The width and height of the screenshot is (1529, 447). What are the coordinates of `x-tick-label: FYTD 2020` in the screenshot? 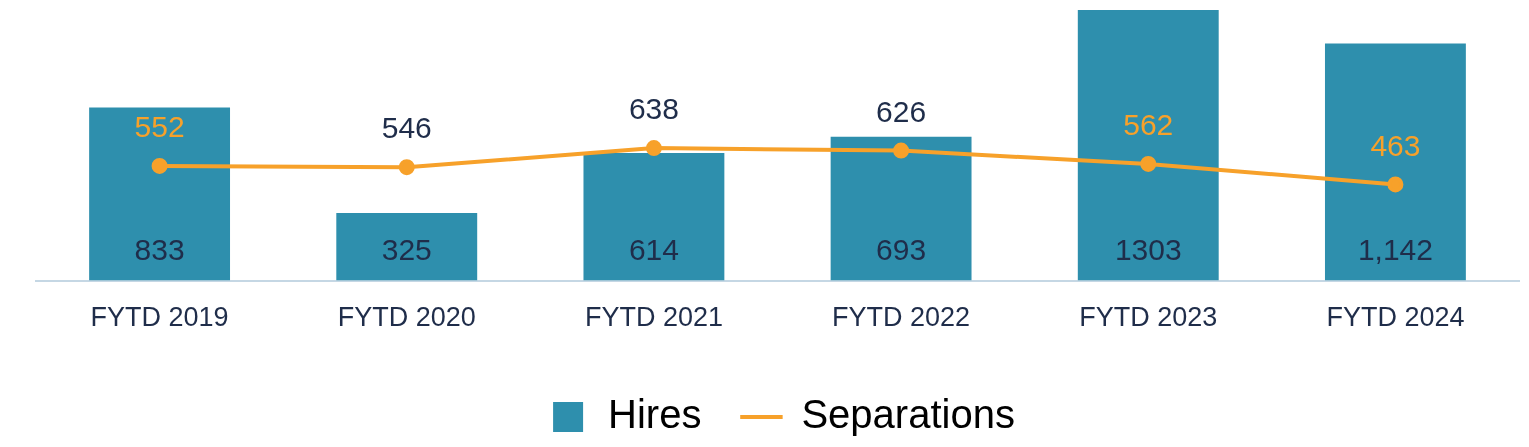 It's located at (406, 317).